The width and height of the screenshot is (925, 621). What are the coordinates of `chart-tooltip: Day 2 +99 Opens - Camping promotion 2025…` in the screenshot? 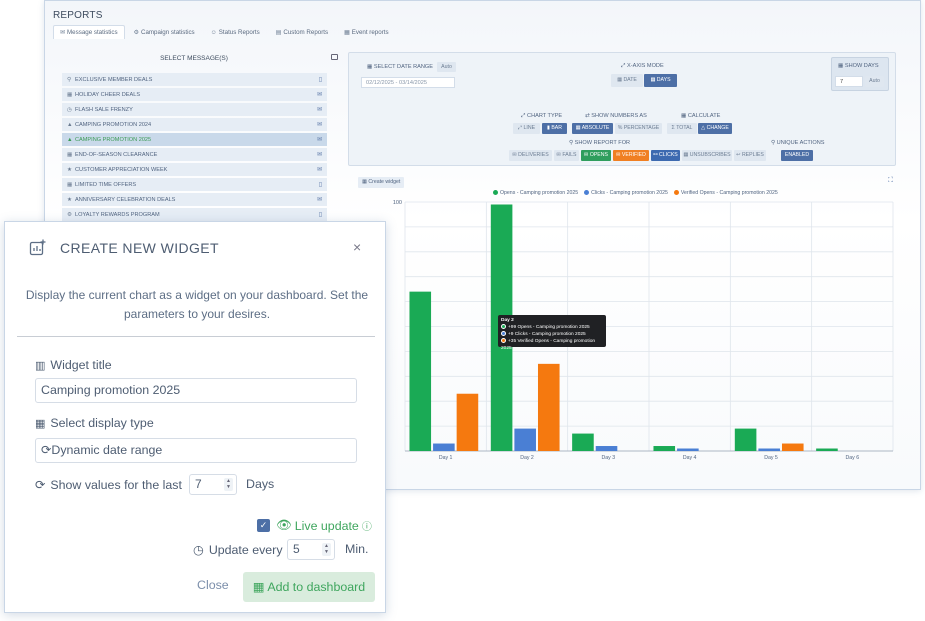 It's located at (552, 333).